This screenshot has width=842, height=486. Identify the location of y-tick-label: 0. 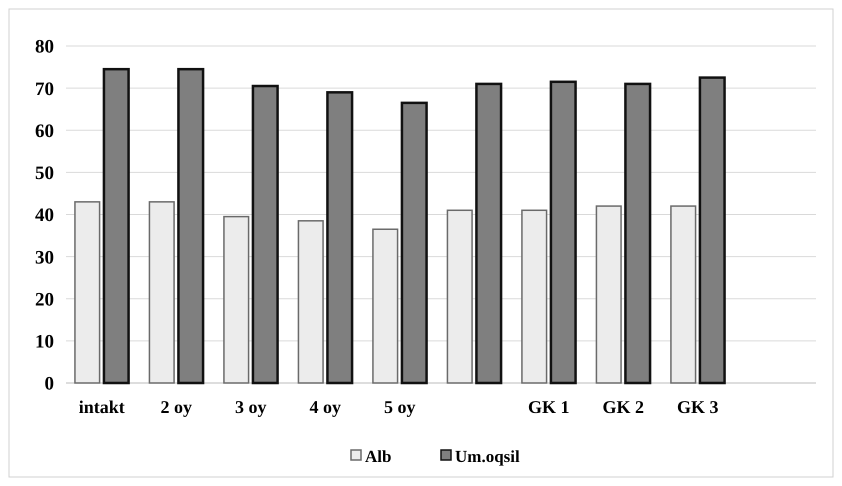
(49, 384).